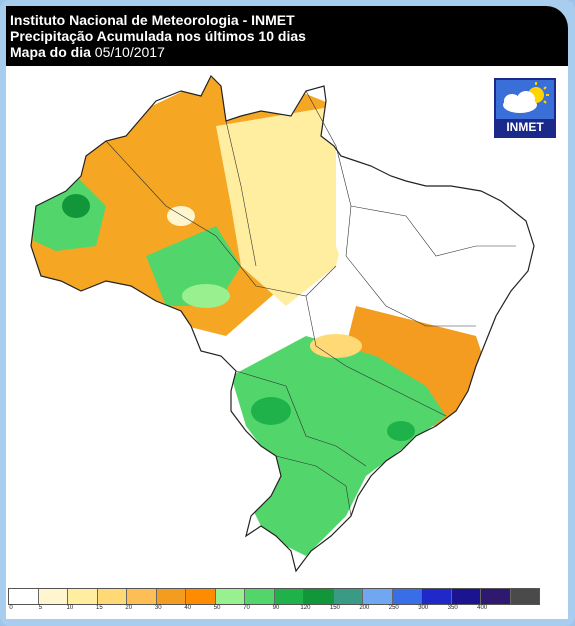 The width and height of the screenshot is (575, 626). I want to click on legend-label: 400, so click(482, 608).